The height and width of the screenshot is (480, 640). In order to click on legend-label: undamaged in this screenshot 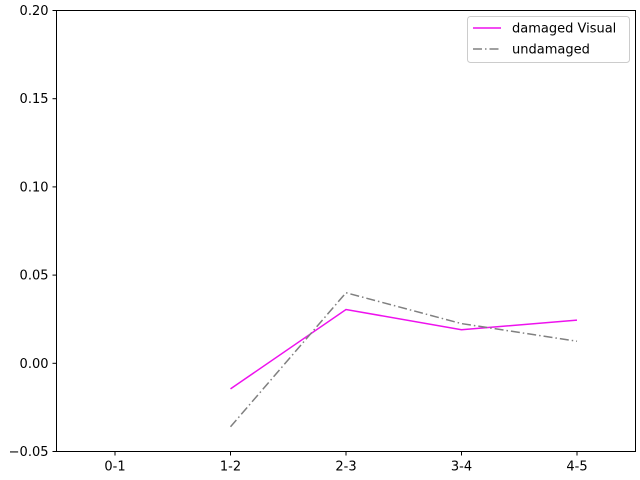, I will do `click(551, 50)`.